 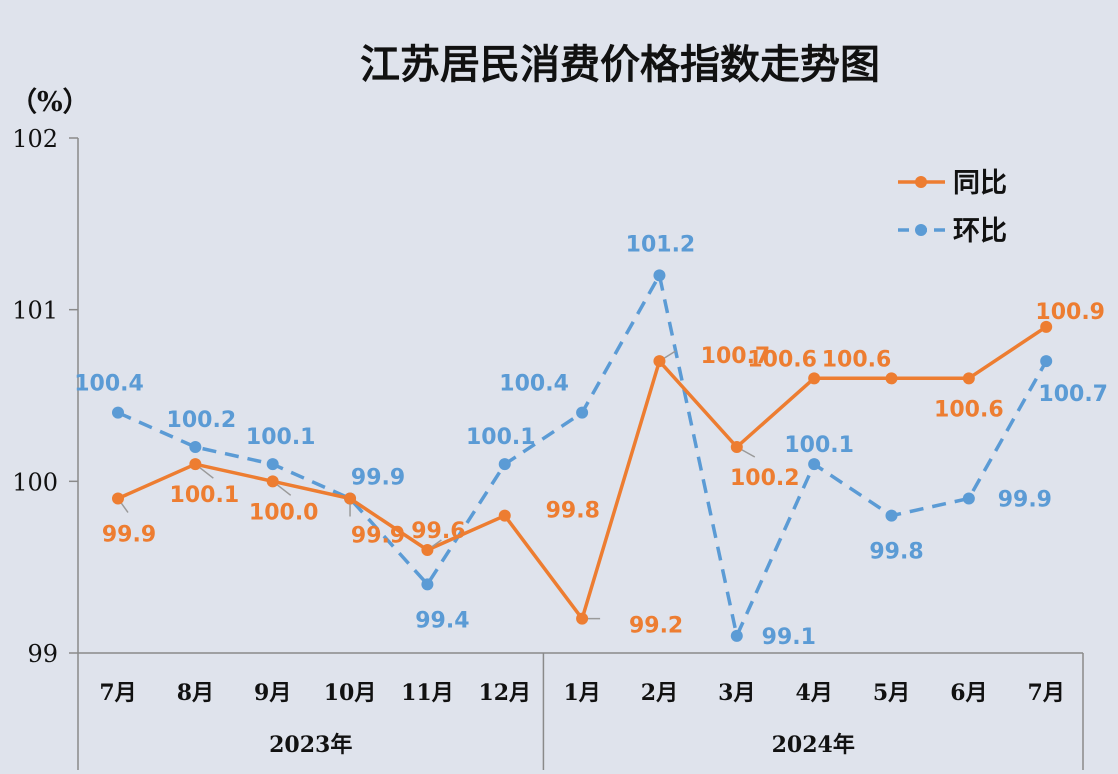 What do you see at coordinates (50, 102) in the screenshot?
I see `y-unit-label: （%）` at bounding box center [50, 102].